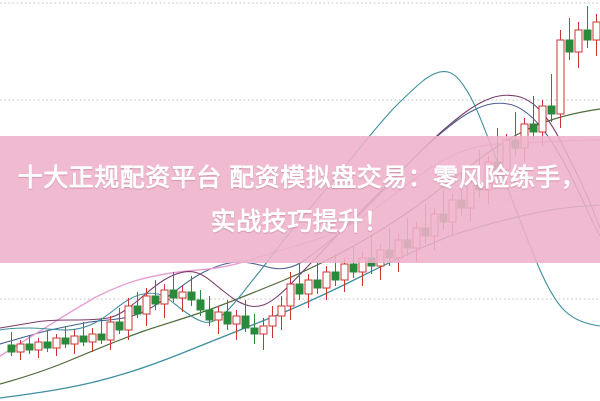 This screenshot has width=600, height=401. Describe the element at coordinates (300, 221) in the screenshot. I see `promo-headline-line-2: 实战技巧提升！` at that location.